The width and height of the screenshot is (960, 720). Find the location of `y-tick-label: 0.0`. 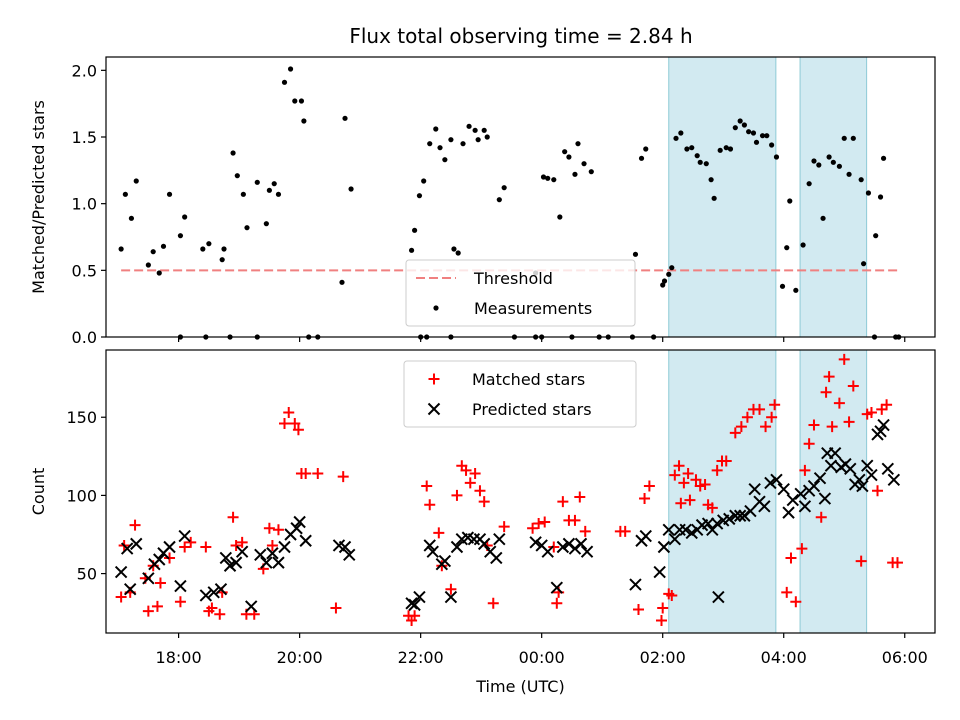

y-tick-label: 0.0 is located at coordinates (84, 337).